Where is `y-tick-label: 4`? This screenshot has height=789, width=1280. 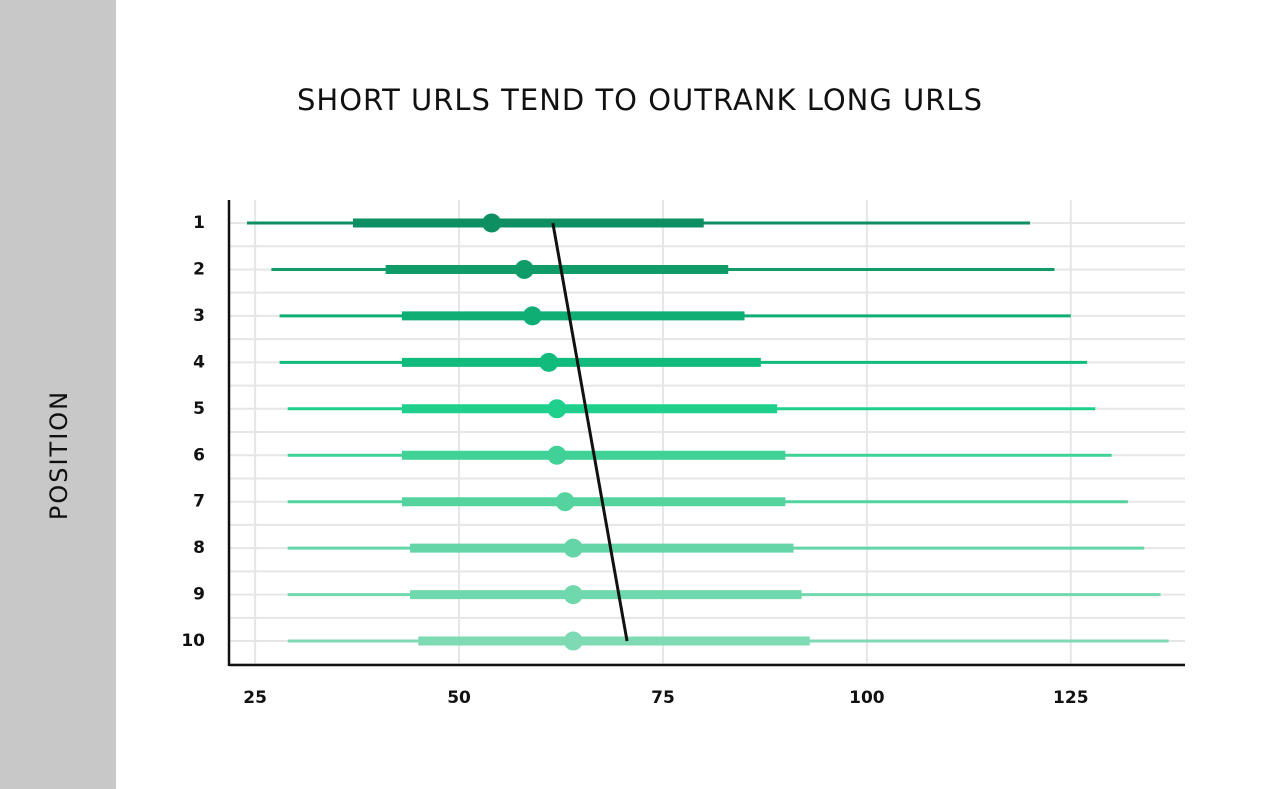 y-tick-label: 4 is located at coordinates (199, 362).